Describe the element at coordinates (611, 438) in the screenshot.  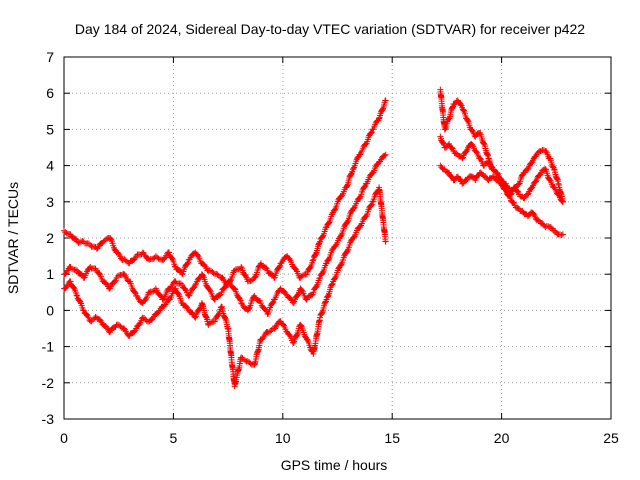
I see `x-tick-label: 25` at that location.